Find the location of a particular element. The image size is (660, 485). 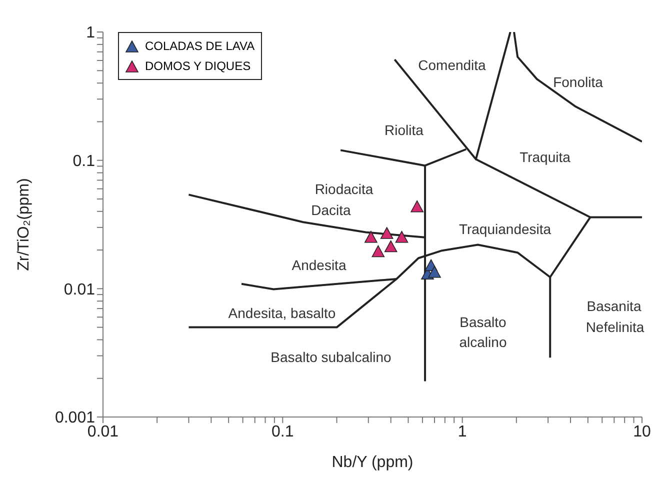

legend-label: COLADAS DE LAVA is located at coordinates (200, 46).